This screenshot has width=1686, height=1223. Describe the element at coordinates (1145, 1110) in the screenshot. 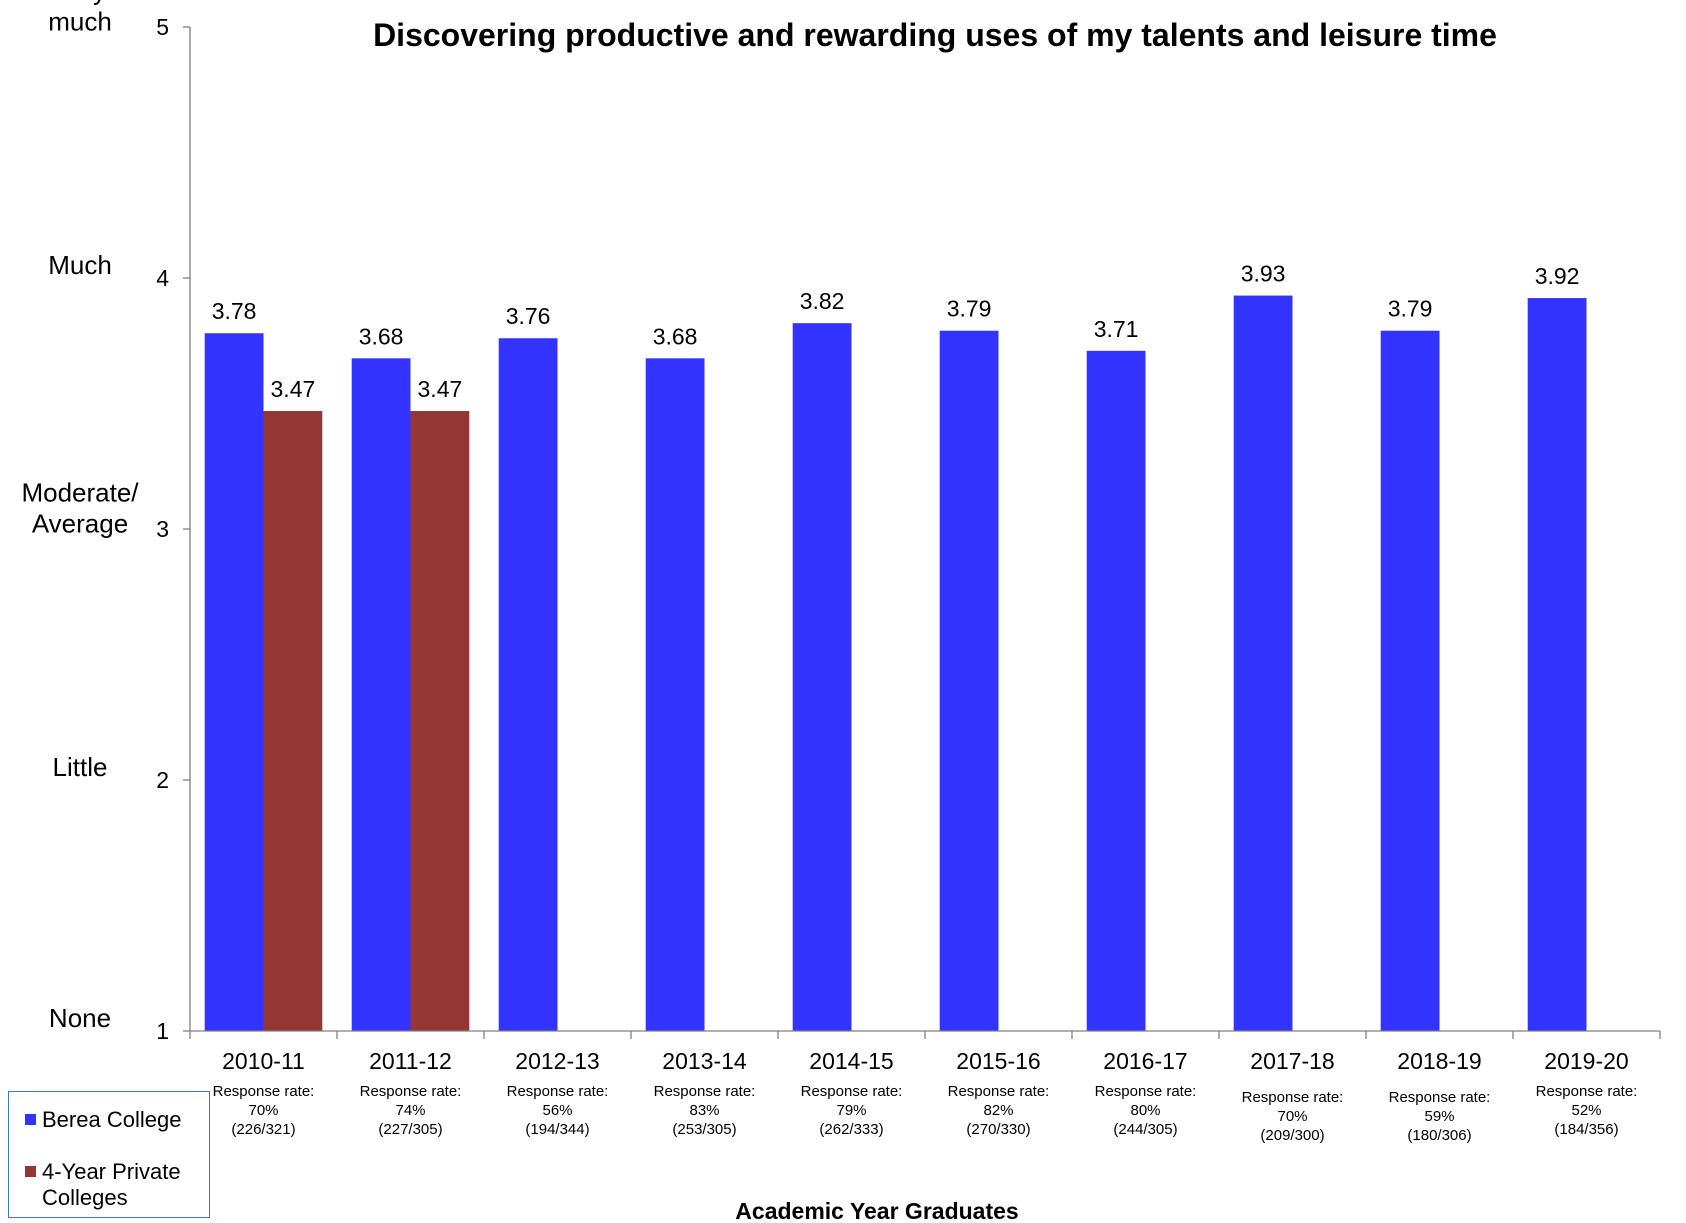

I see `response-rate-label: 80%` at that location.